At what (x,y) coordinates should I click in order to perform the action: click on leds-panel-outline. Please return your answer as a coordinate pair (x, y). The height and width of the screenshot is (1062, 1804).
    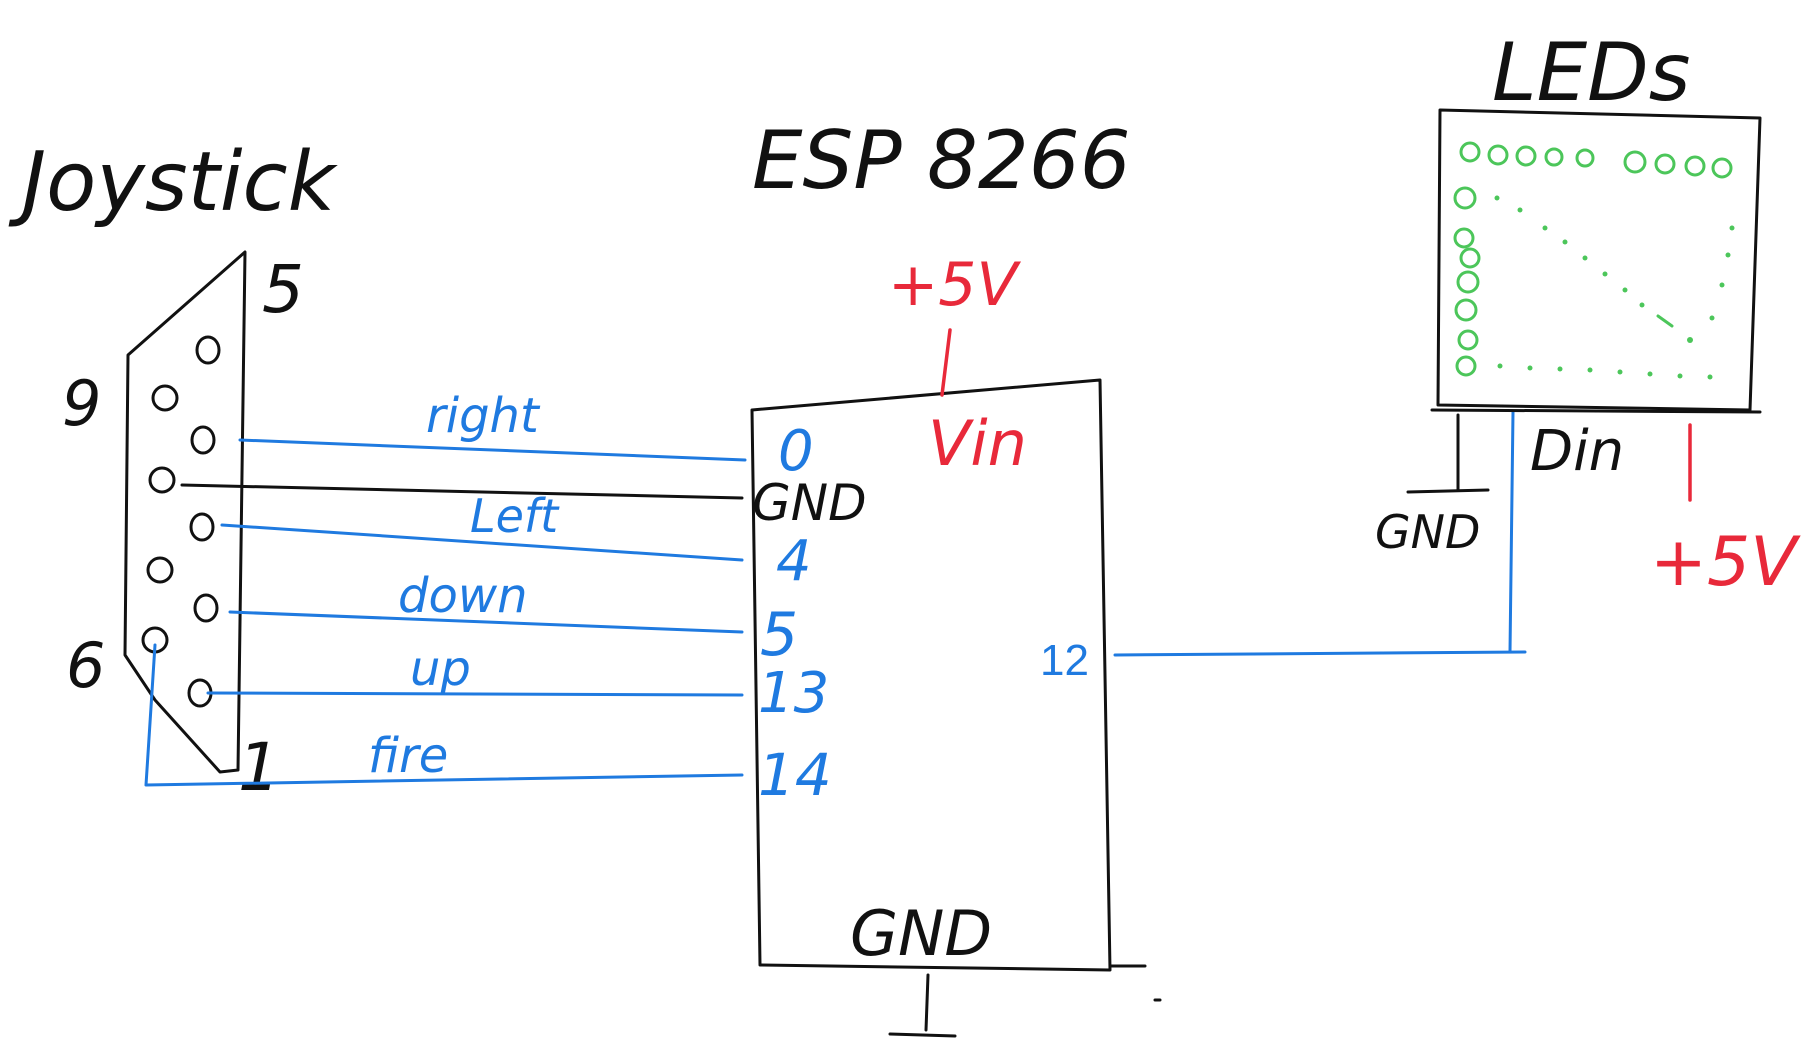
    Looking at the image, I should click on (1599, 260).